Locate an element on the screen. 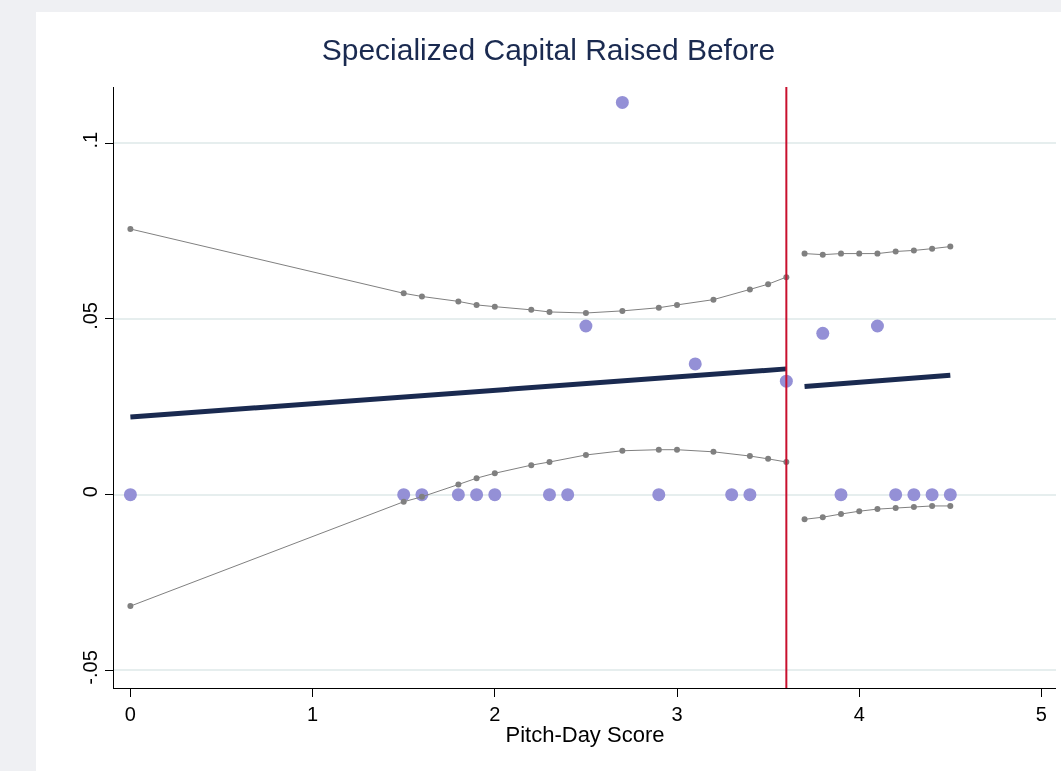 The width and height of the screenshot is (1061, 771). x-tick-label: 5 is located at coordinates (1041, 714).